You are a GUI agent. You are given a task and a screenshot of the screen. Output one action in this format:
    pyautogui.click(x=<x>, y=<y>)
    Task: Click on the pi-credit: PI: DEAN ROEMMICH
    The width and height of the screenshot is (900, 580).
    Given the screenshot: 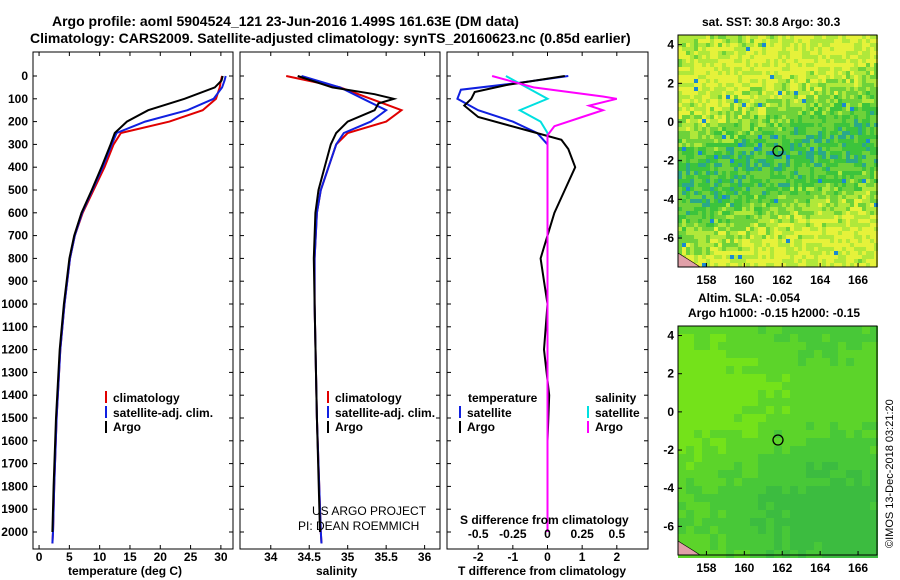 What is the action you would take?
    pyautogui.click(x=358, y=526)
    